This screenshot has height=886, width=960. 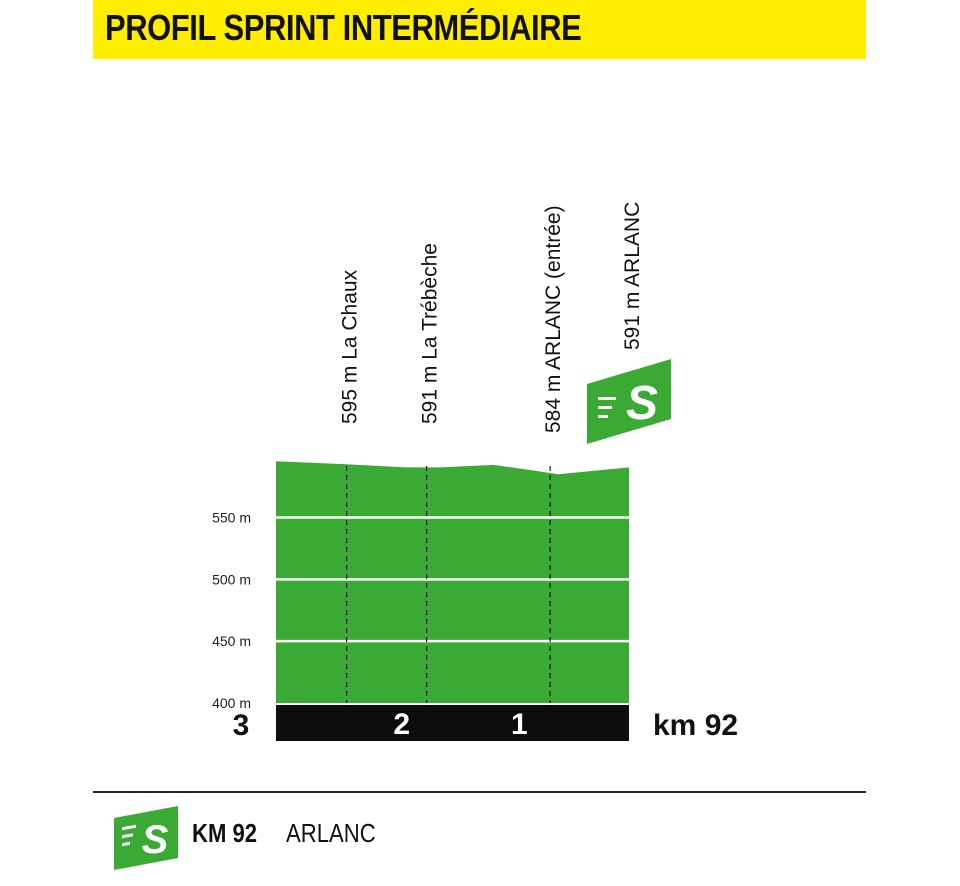 I want to click on sprint-badge-icon: S, so click(x=629, y=401).